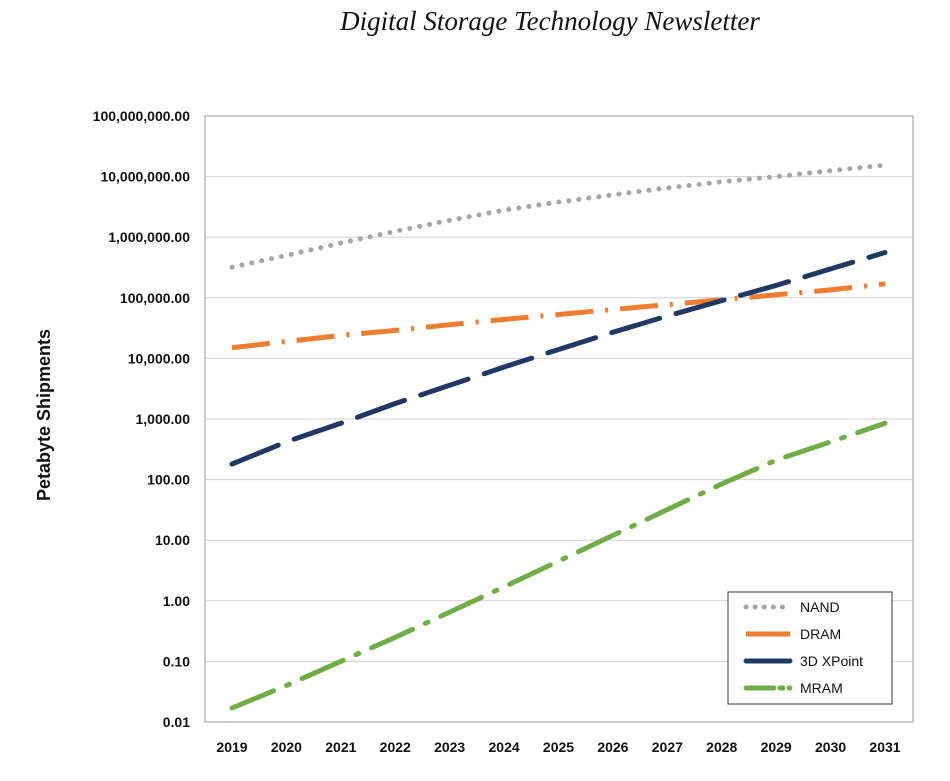 The width and height of the screenshot is (950, 781). What do you see at coordinates (504, 747) in the screenshot?
I see `x-tick-label: 2024` at bounding box center [504, 747].